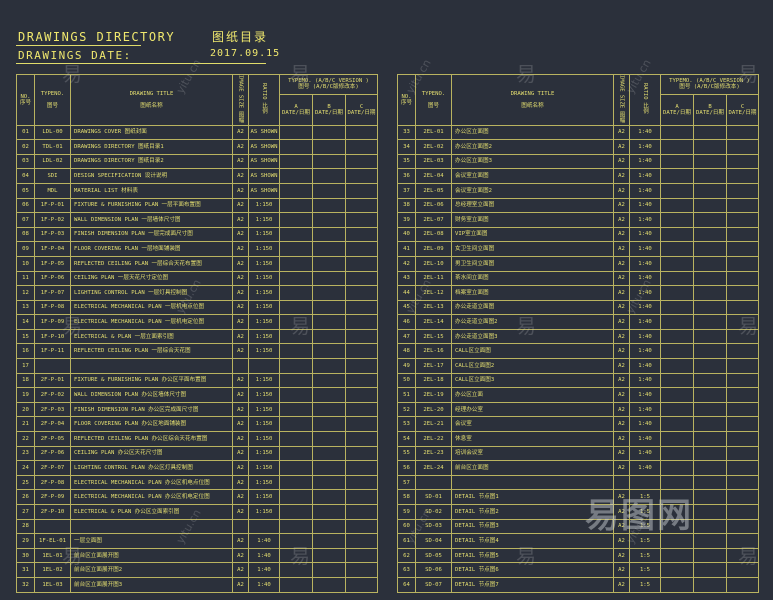 This screenshot has width=773, height=600. I want to click on cell-title: LIGHTING CONTROL PLAN 一层灯具控制图, so click(151, 293).